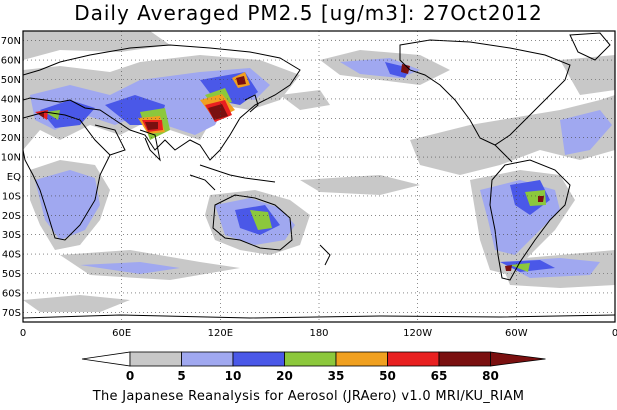 The height and width of the screenshot is (410, 617). I want to click on lat-tick-label: 20S, so click(11, 216).